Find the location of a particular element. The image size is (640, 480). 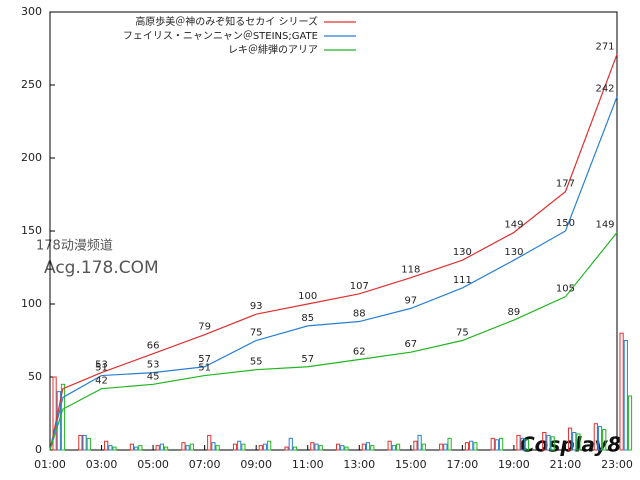

y-tick-label: 100 is located at coordinates (31, 303).